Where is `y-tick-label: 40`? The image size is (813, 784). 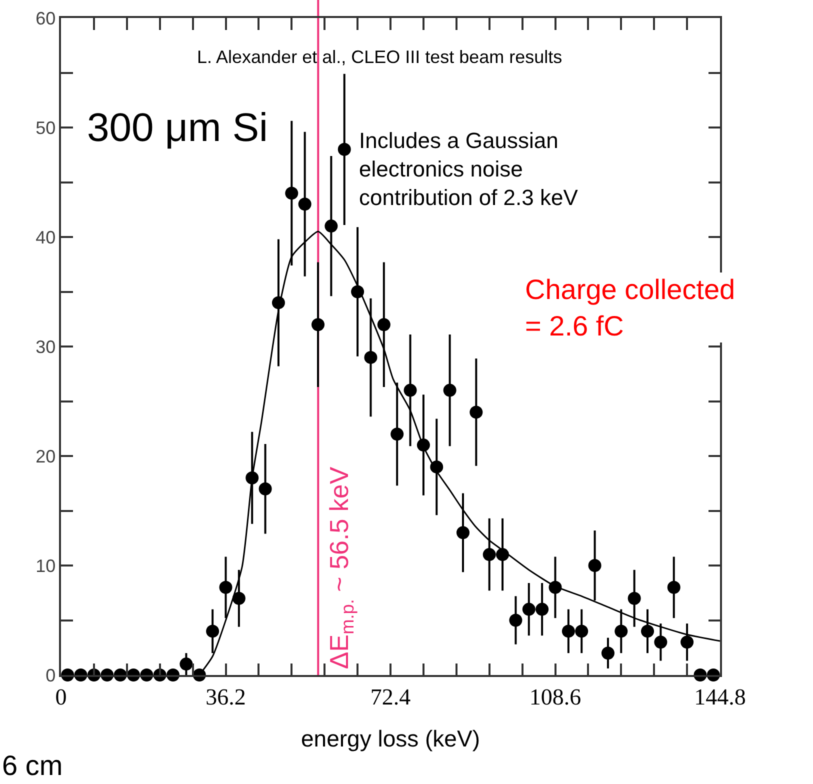 y-tick-label: 40 is located at coordinates (46, 237).